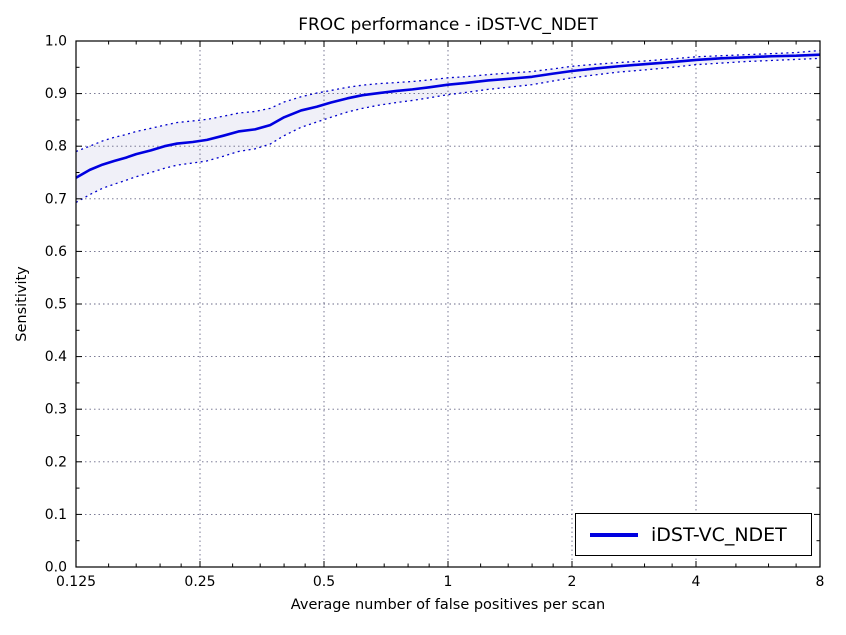  I want to click on legend-box: iDST-VC_NDET, so click(693, 534).